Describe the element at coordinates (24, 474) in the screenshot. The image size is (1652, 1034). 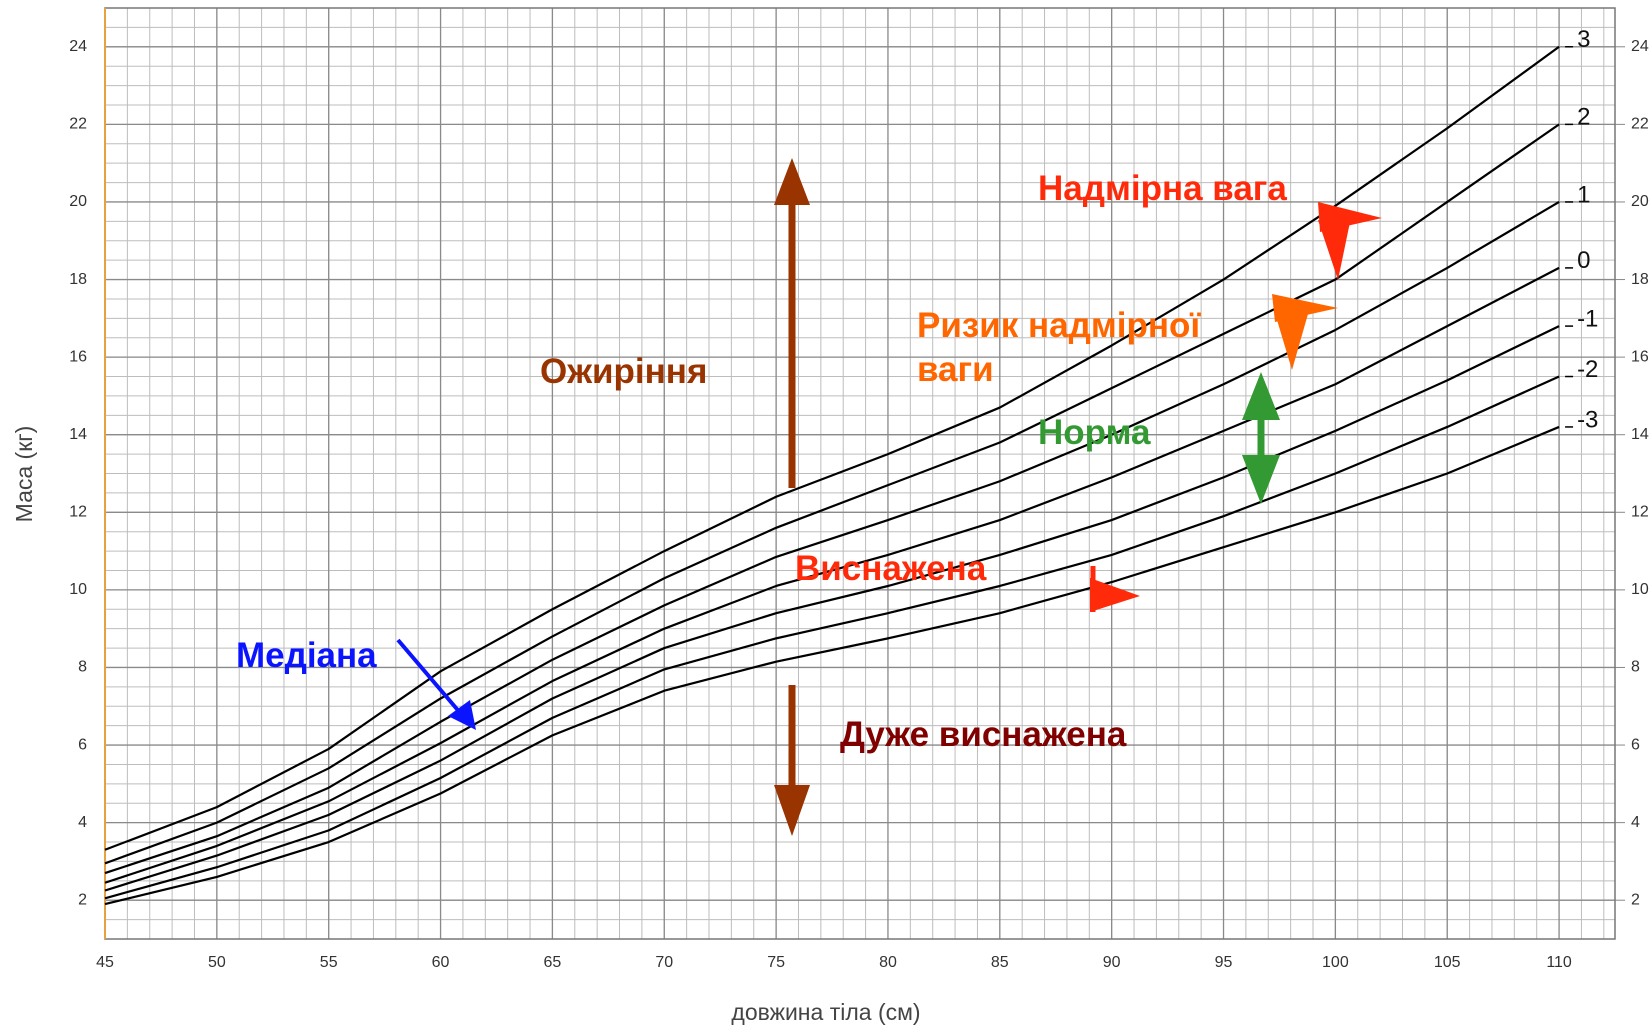
I see `y-axis-label: Маса (кг)` at that location.